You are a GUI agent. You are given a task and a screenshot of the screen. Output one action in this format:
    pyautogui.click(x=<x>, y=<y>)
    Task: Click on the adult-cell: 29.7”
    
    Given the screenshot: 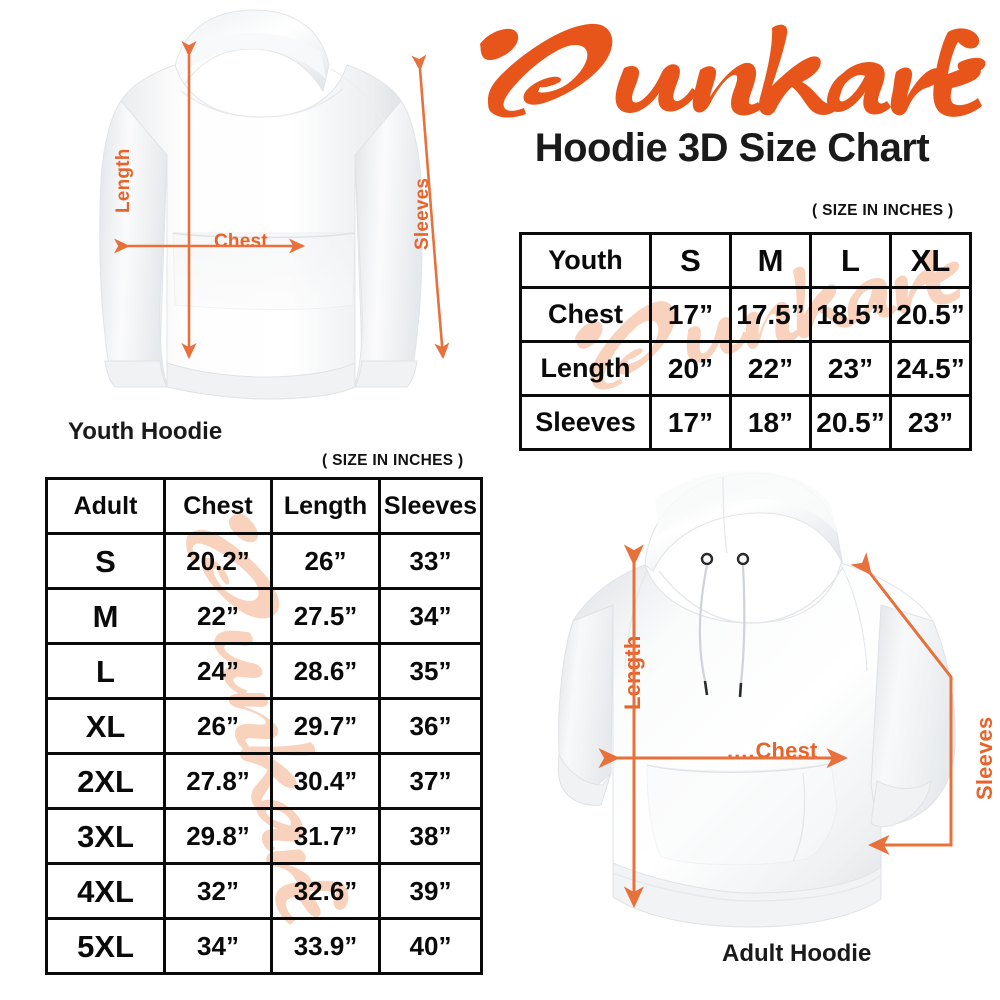 What is the action you would take?
    pyautogui.click(x=325, y=726)
    